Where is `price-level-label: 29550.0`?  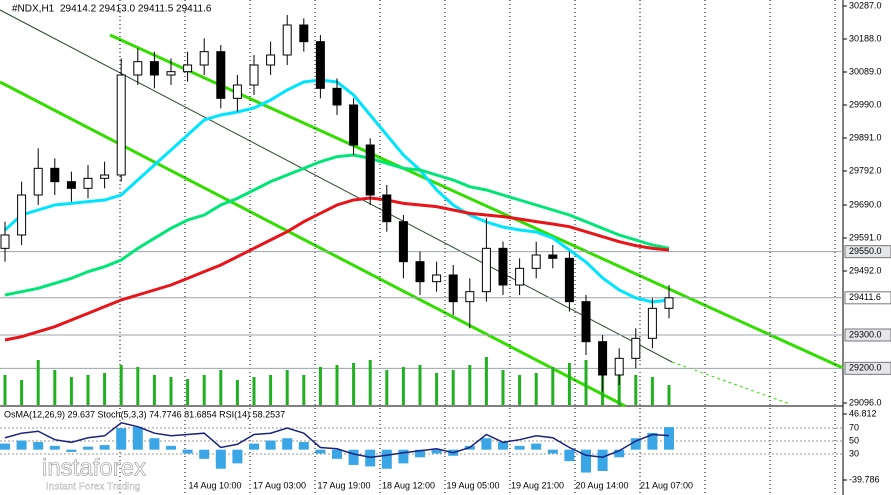 price-level-label: 29550.0 is located at coordinates (865, 251).